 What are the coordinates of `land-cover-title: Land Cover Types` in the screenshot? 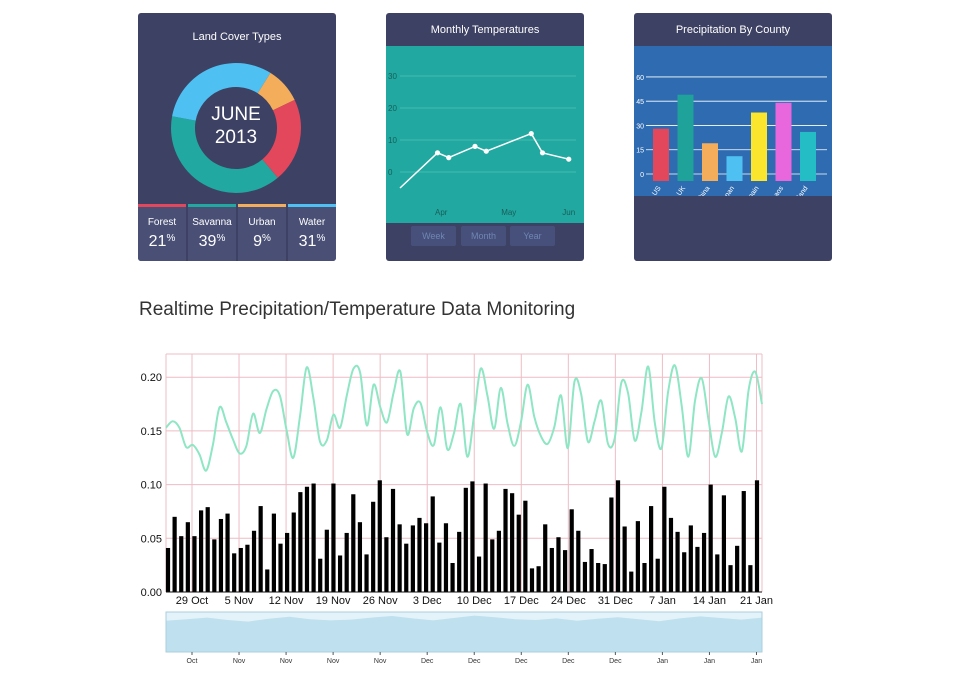 It's located at (237, 37).